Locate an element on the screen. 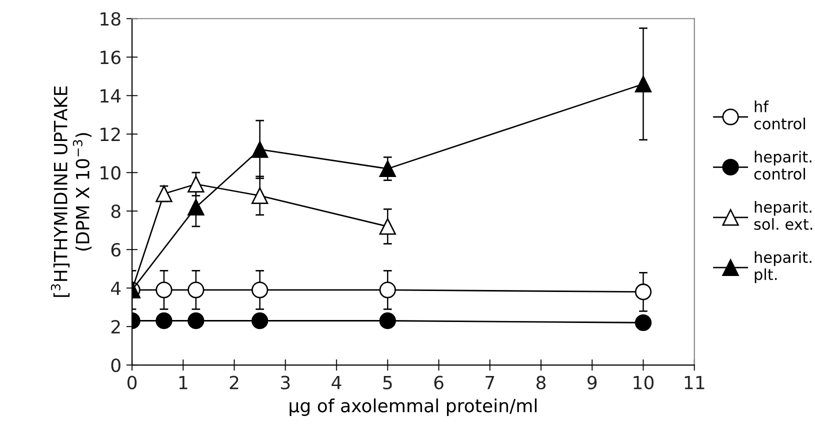 This screenshot has height=433, width=815. y-tick-label: 8 is located at coordinates (115, 211).